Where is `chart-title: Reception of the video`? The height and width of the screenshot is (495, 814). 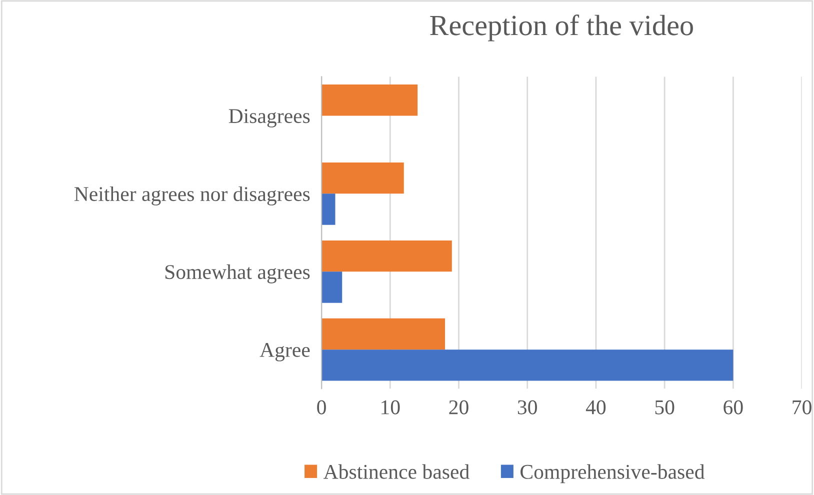 chart-title: Reception of the video is located at coordinates (561, 28).